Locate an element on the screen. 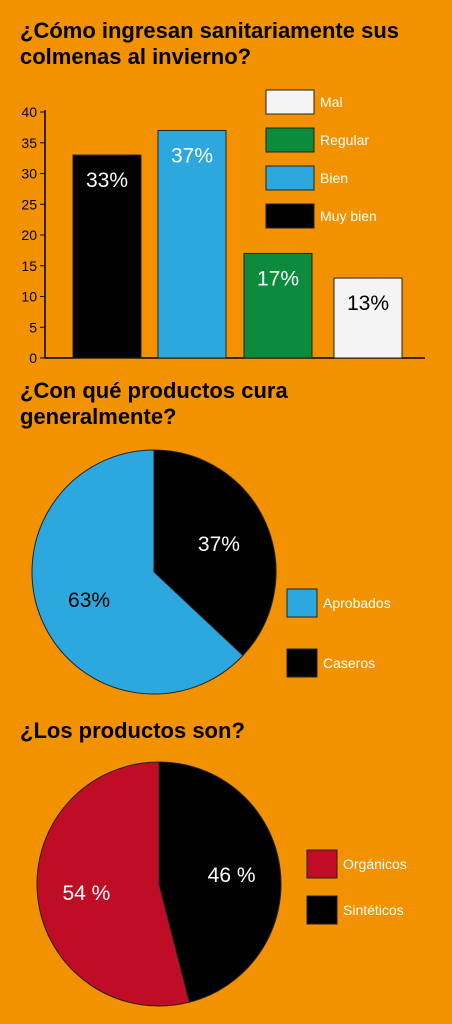 The image size is (452, 1024). bar-value-label: 17% is located at coordinates (278, 278).